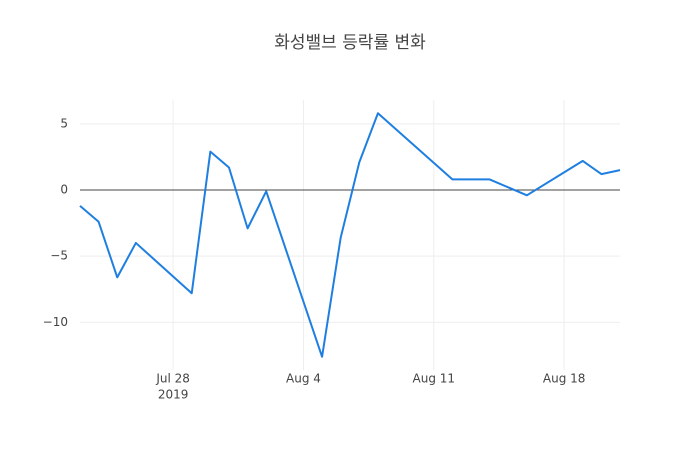  I want to click on y-tick-label: −5, so click(59, 256).